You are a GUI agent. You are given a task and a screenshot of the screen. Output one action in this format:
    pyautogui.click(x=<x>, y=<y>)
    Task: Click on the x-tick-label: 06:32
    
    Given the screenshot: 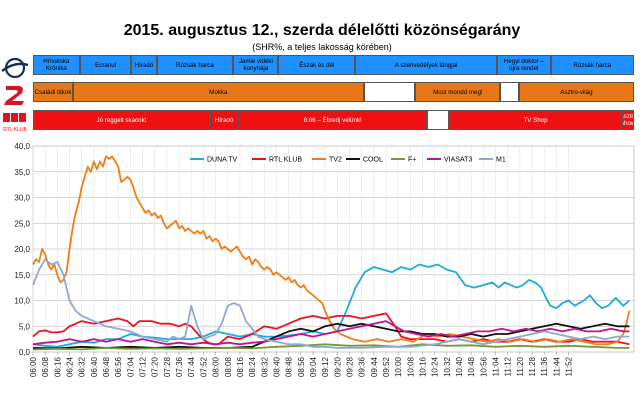 What is the action you would take?
    pyautogui.click(x=82, y=366)
    